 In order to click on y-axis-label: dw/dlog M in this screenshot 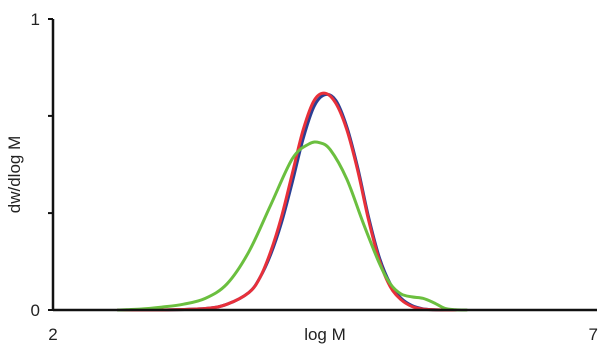, I will do `click(14, 174)`.